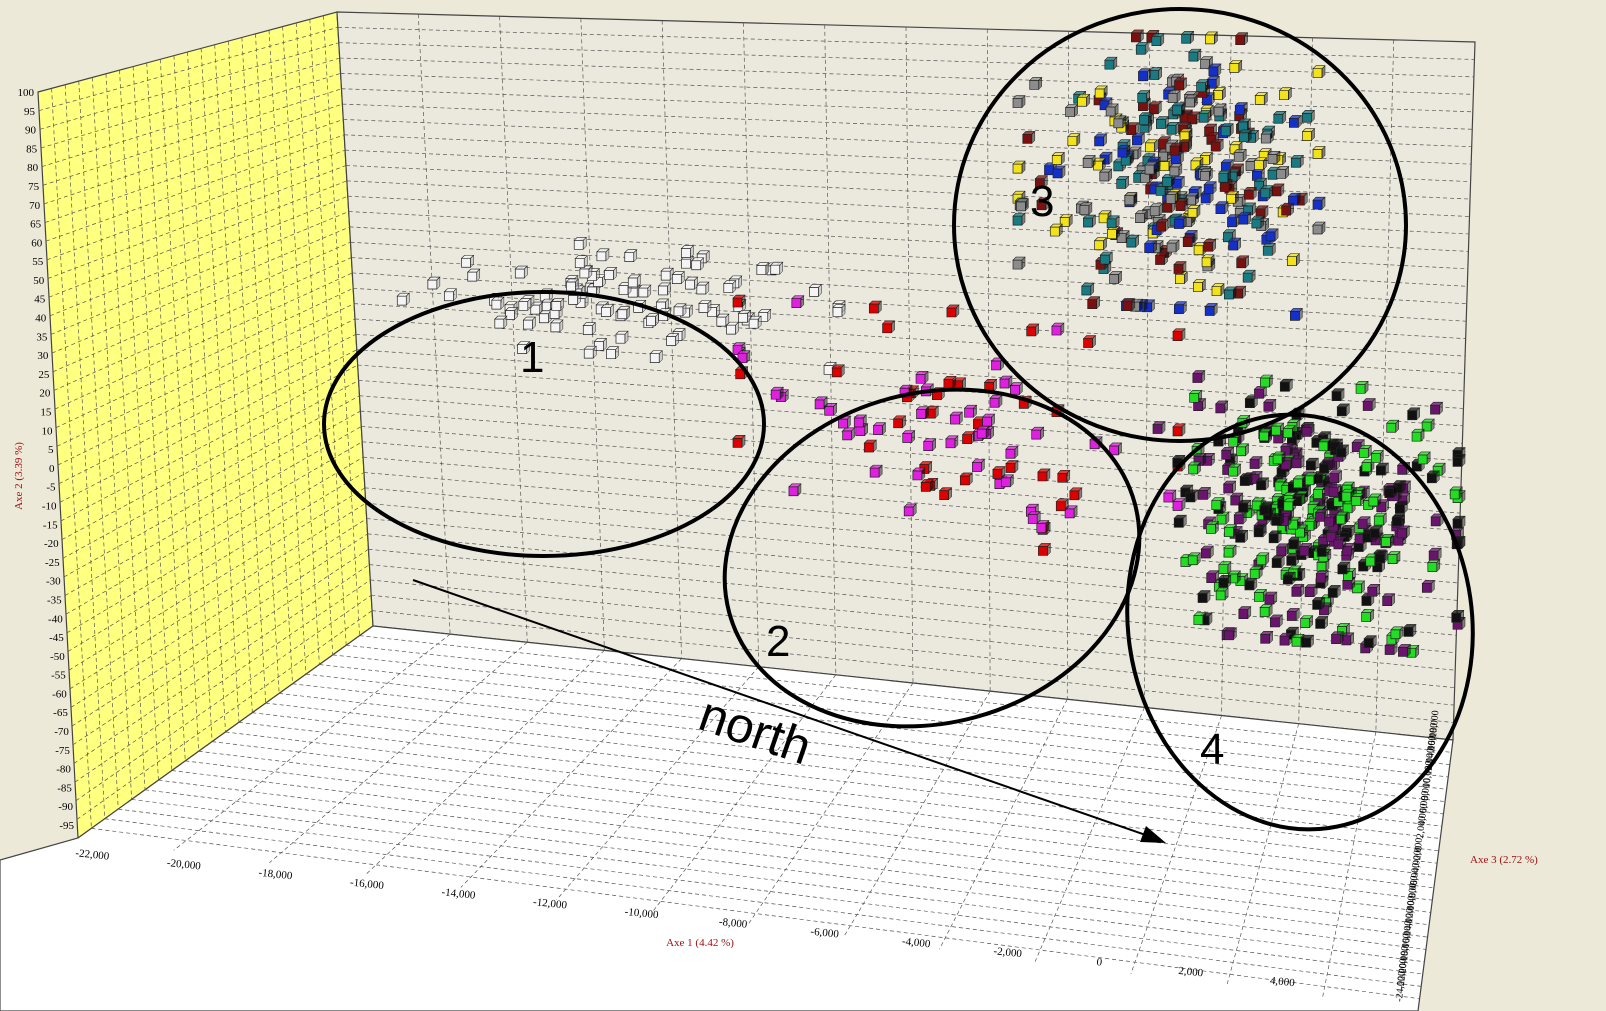 This screenshot has width=1606, height=1011. I want to click on axe2-tick-label: 100, so click(26, 93).